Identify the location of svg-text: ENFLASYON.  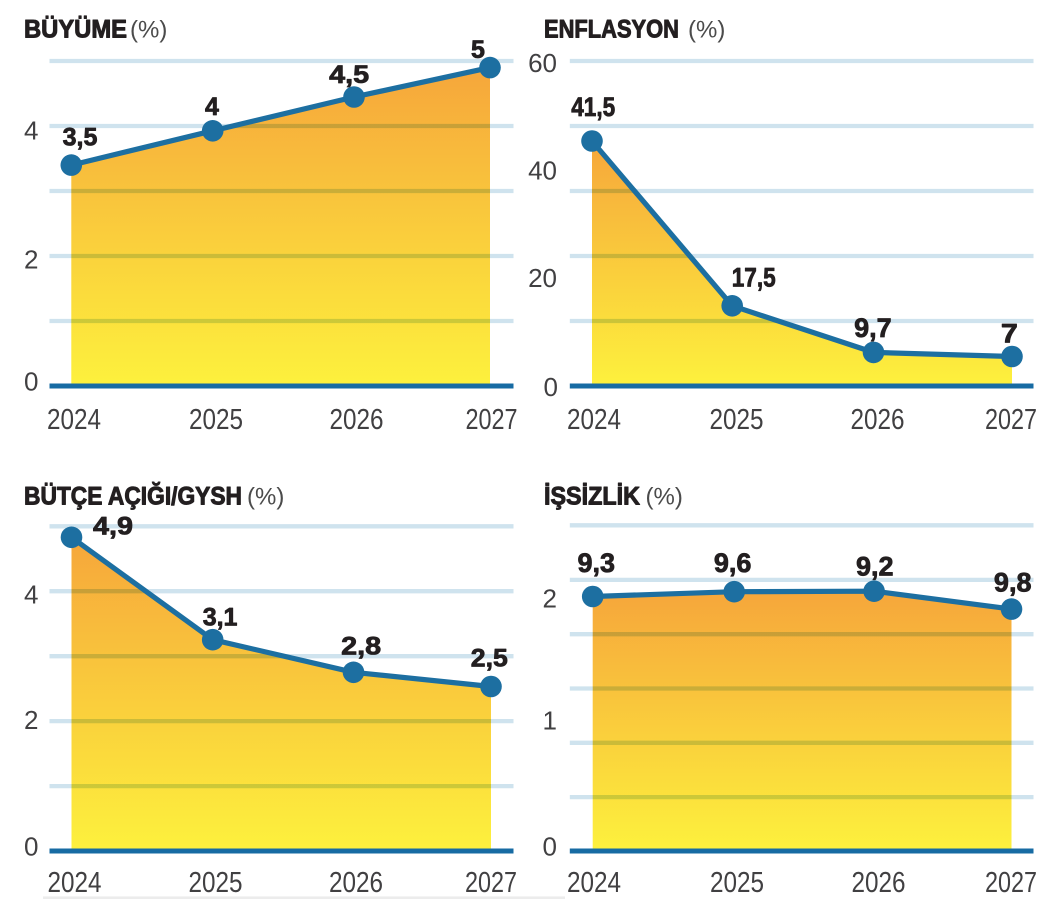
(611, 30).